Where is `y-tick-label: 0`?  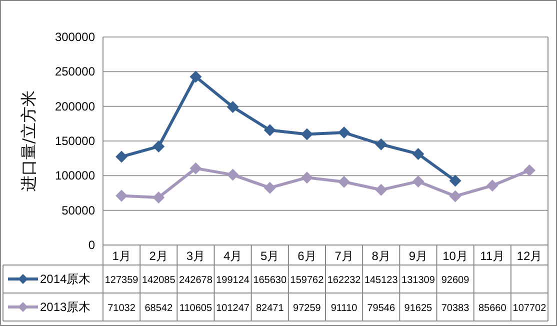 y-tick-label: 0 is located at coordinates (92, 245).